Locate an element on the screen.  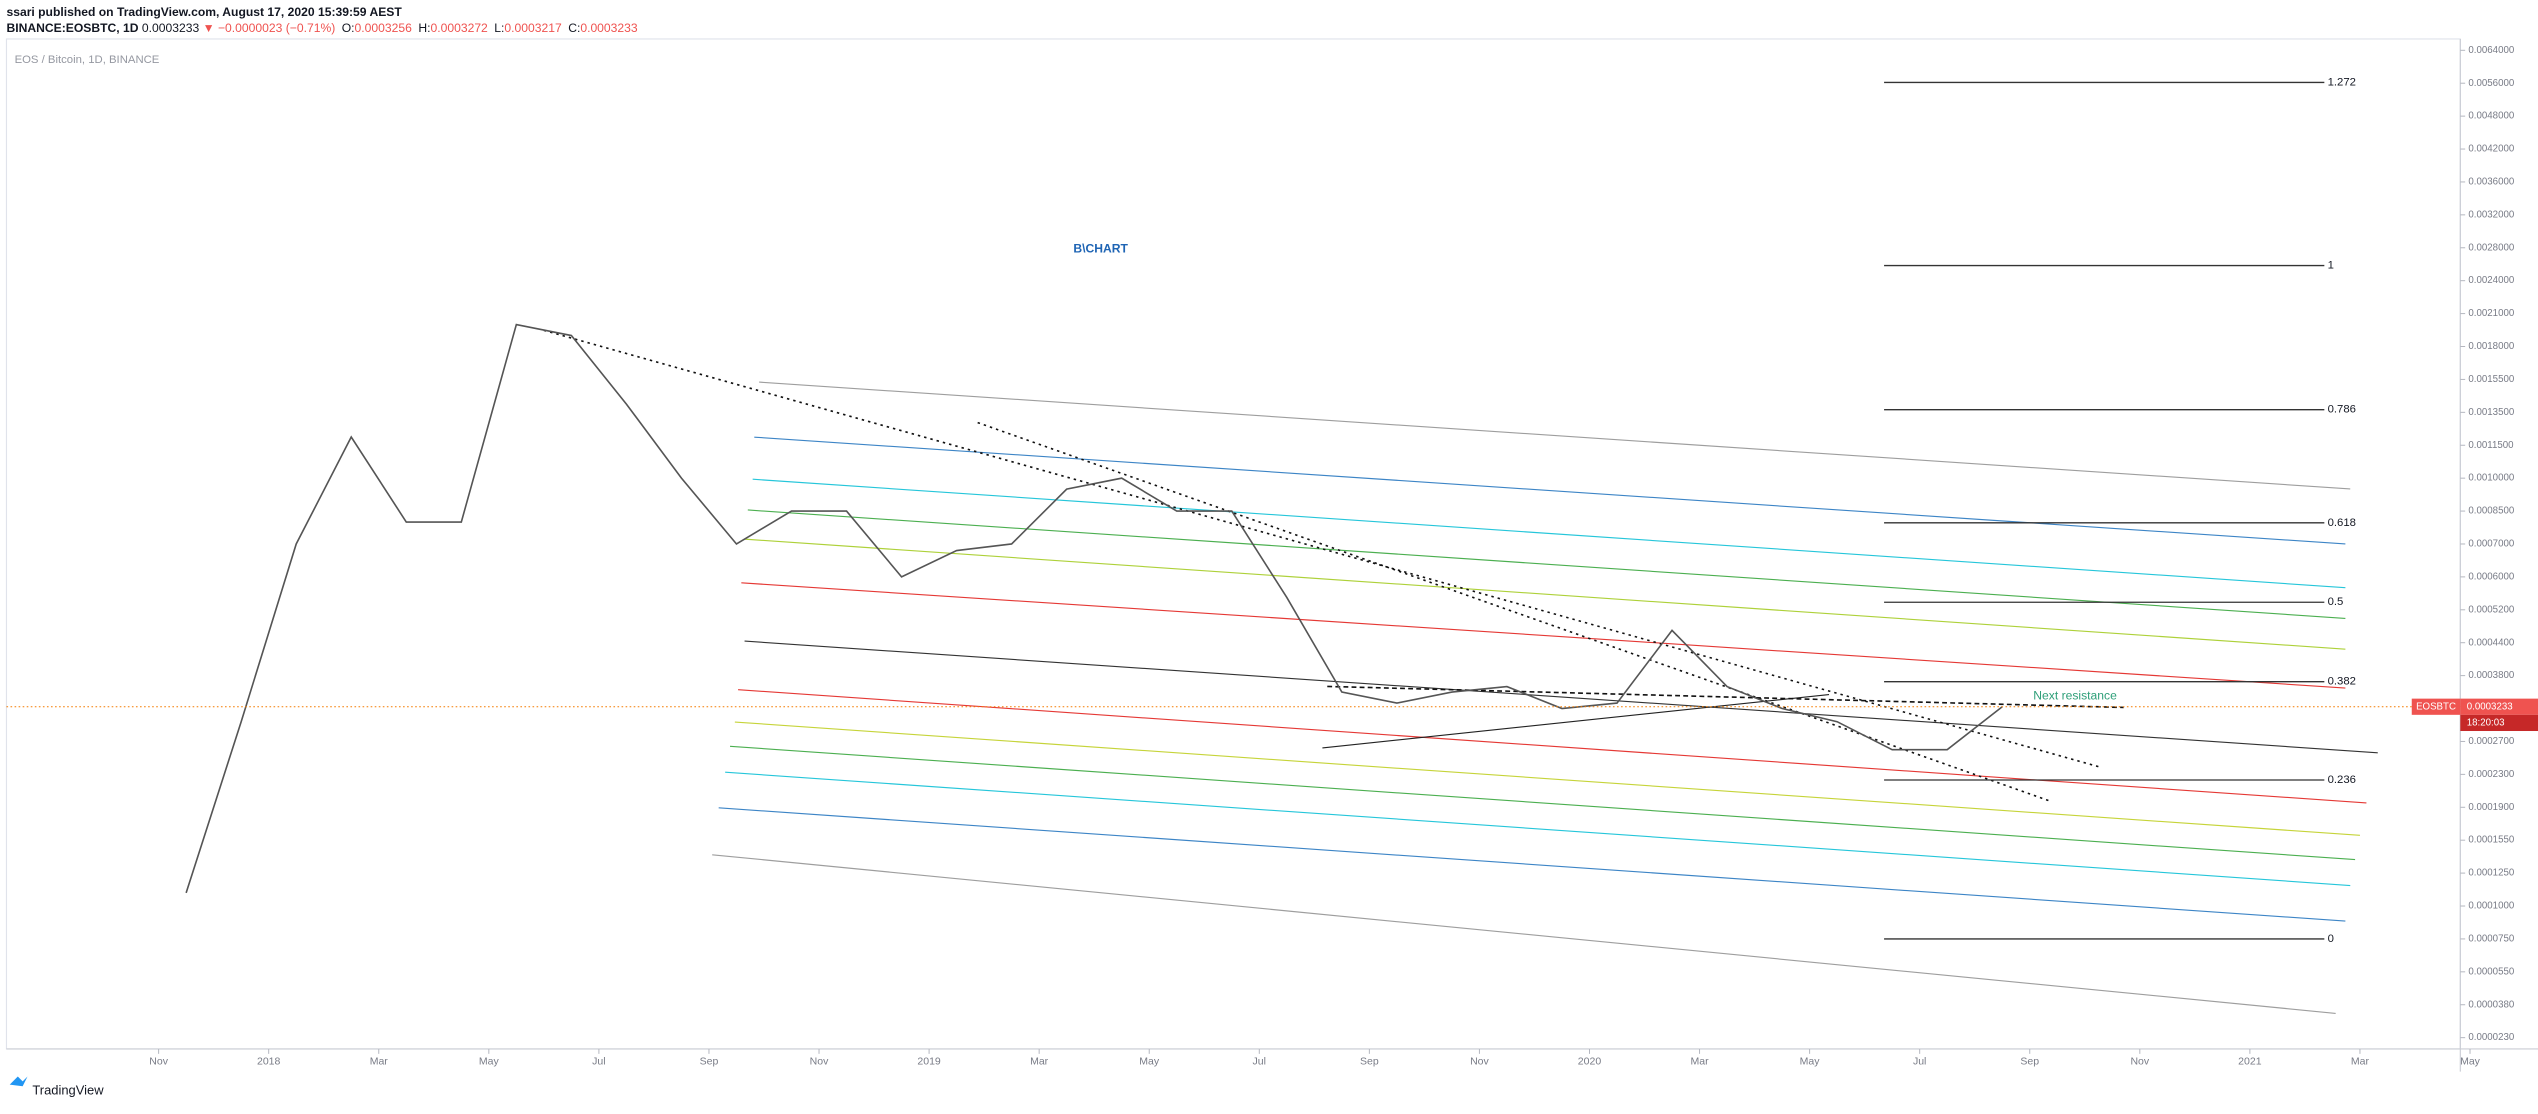
y-tick-label: 0.0006000 is located at coordinates (2491, 576).